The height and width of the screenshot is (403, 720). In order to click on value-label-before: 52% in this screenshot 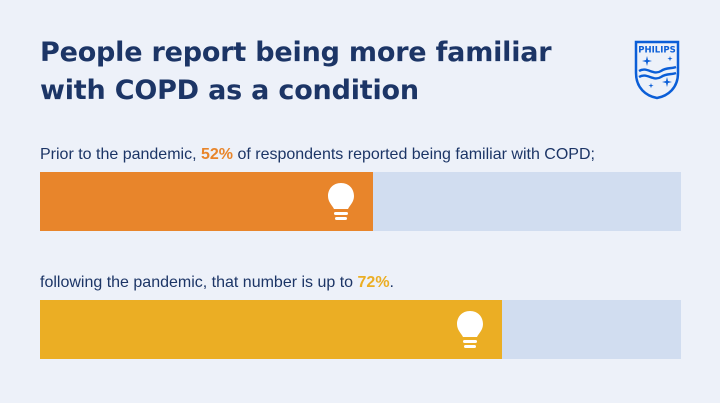, I will do `click(216, 154)`.